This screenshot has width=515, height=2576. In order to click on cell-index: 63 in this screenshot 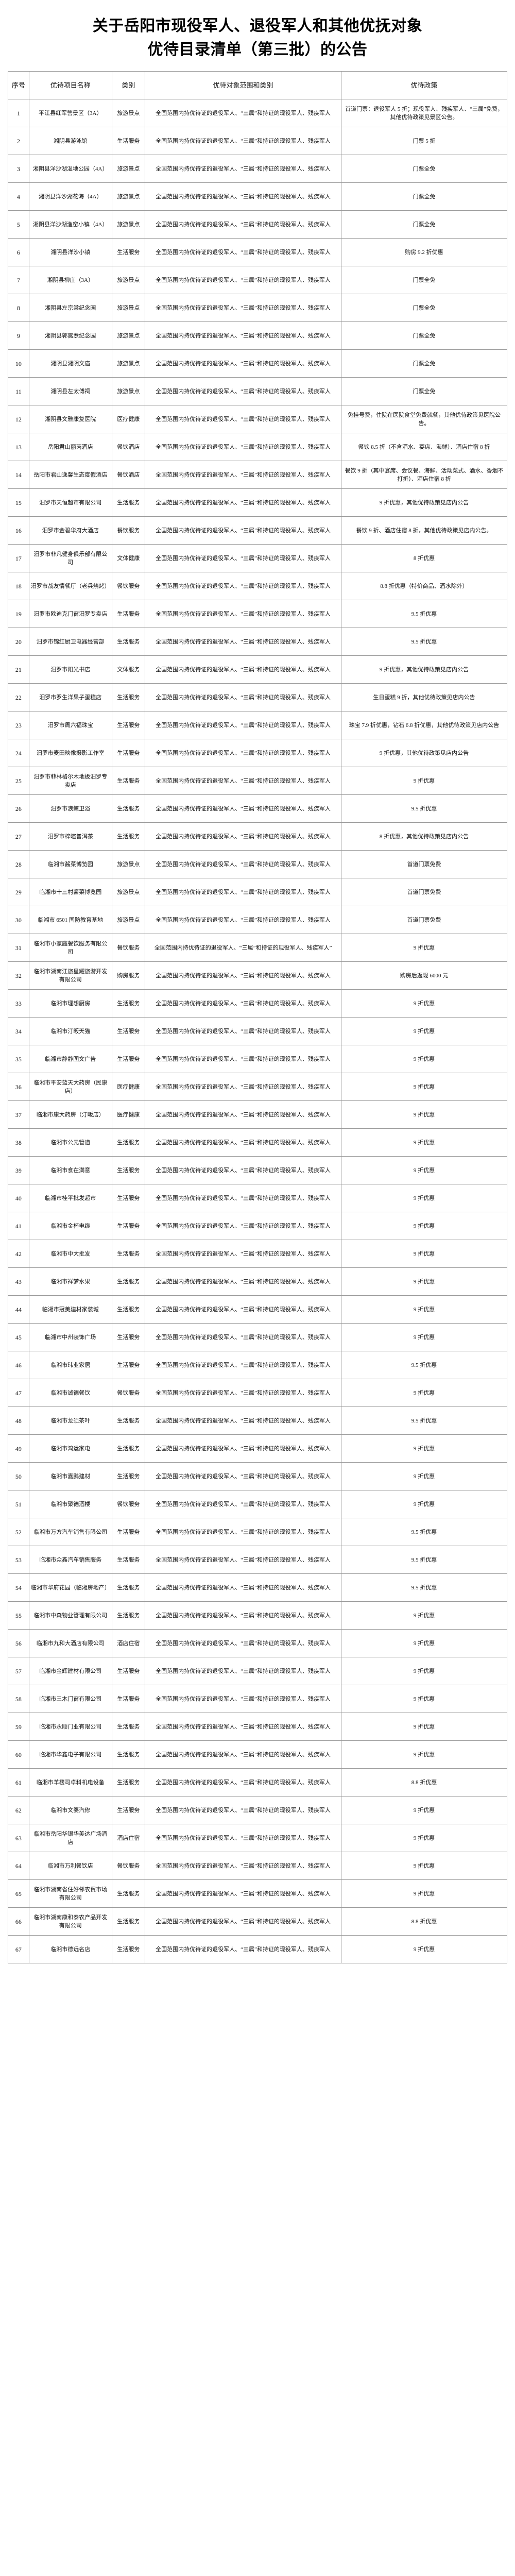, I will do `click(19, 1838)`.